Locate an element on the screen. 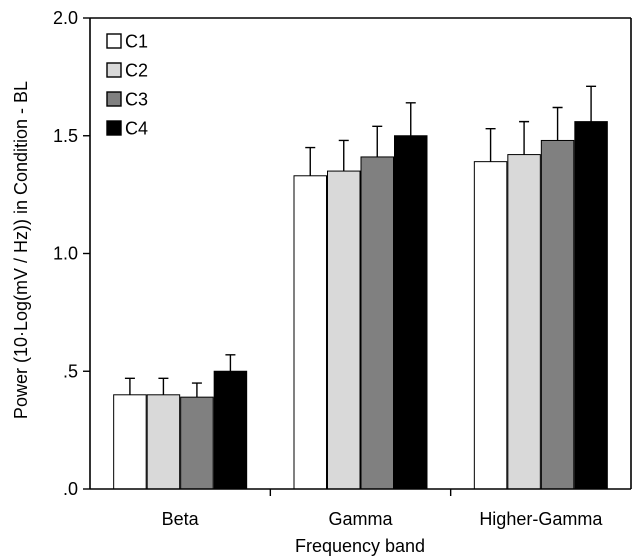 The image size is (632, 558). y-tick-label: 1.0 is located at coordinates (65, 254).